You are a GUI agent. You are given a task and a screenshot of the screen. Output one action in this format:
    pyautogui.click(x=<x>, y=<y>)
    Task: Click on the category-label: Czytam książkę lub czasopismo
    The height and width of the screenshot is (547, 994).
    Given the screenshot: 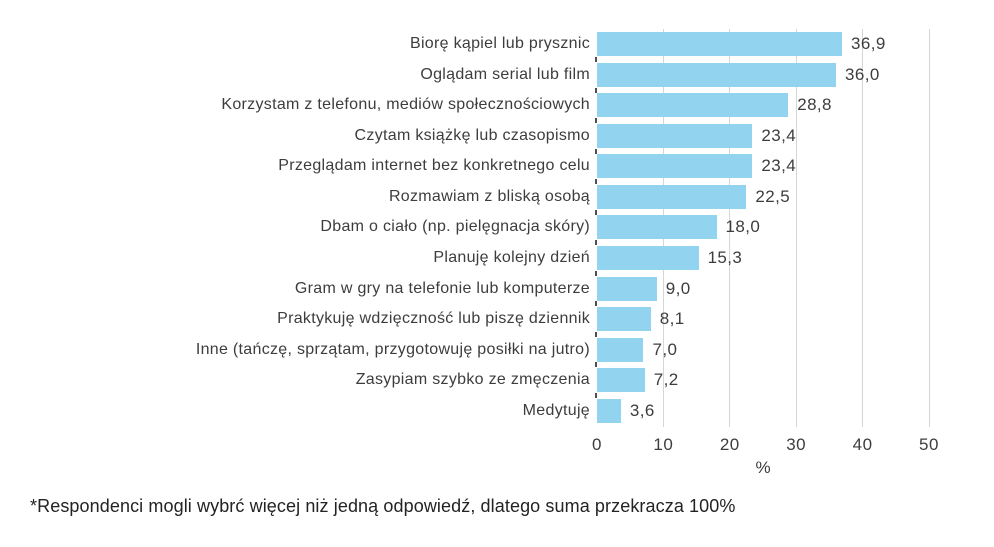 What is the action you would take?
    pyautogui.click(x=472, y=135)
    